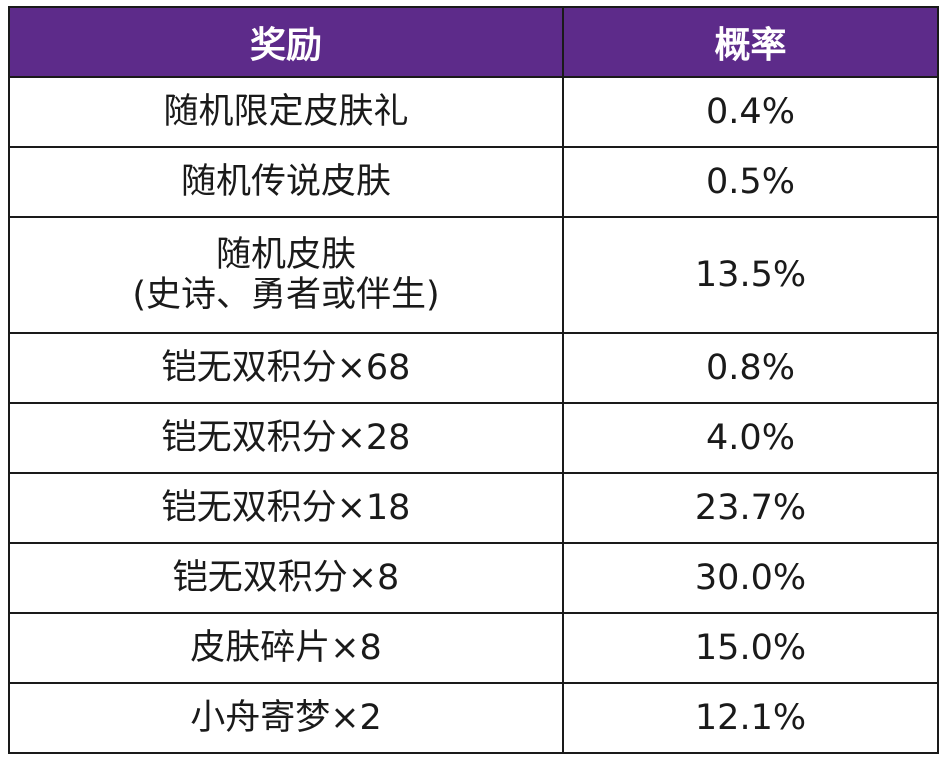 The width and height of the screenshot is (945, 781). What do you see at coordinates (750, 718) in the screenshot?
I see `probability-cell: 12.1%` at bounding box center [750, 718].